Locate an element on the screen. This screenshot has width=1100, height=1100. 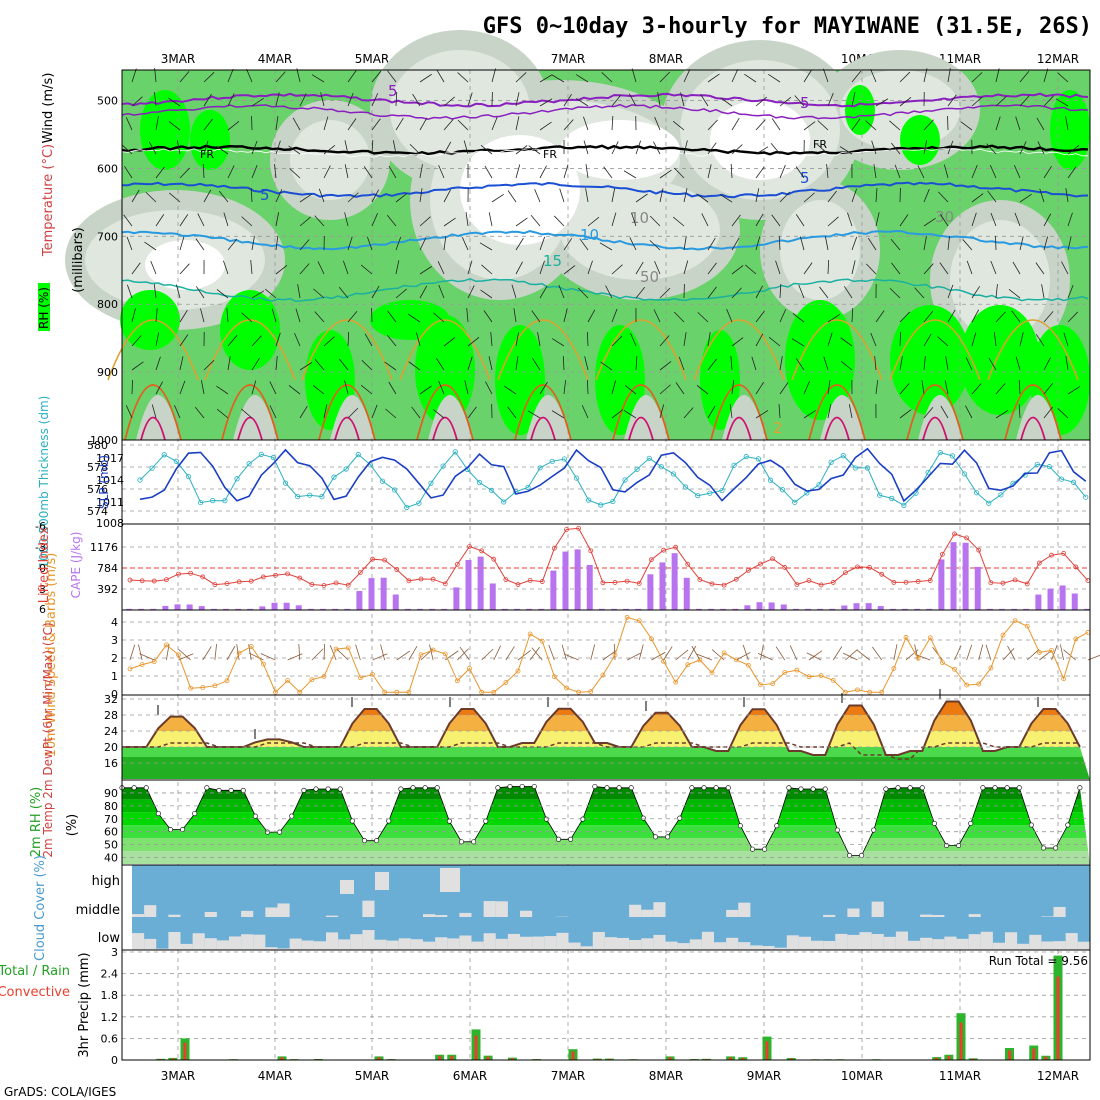
contour-label: FR is located at coordinates (207, 154).